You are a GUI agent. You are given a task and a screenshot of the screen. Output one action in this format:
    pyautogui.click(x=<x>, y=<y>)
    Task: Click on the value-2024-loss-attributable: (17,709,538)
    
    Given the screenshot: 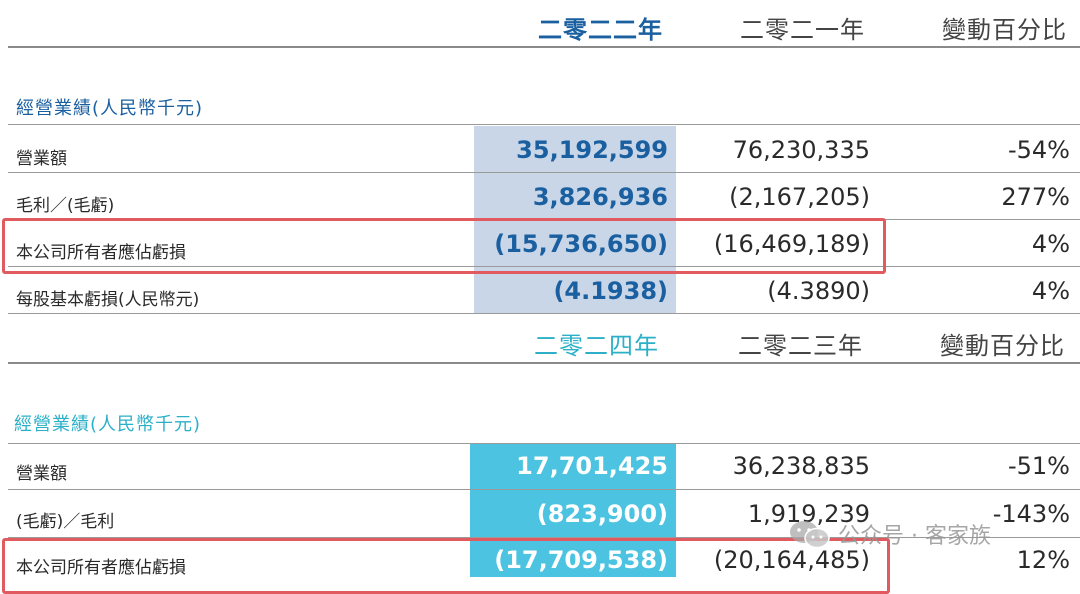 What is the action you would take?
    pyautogui.click(x=581, y=560)
    